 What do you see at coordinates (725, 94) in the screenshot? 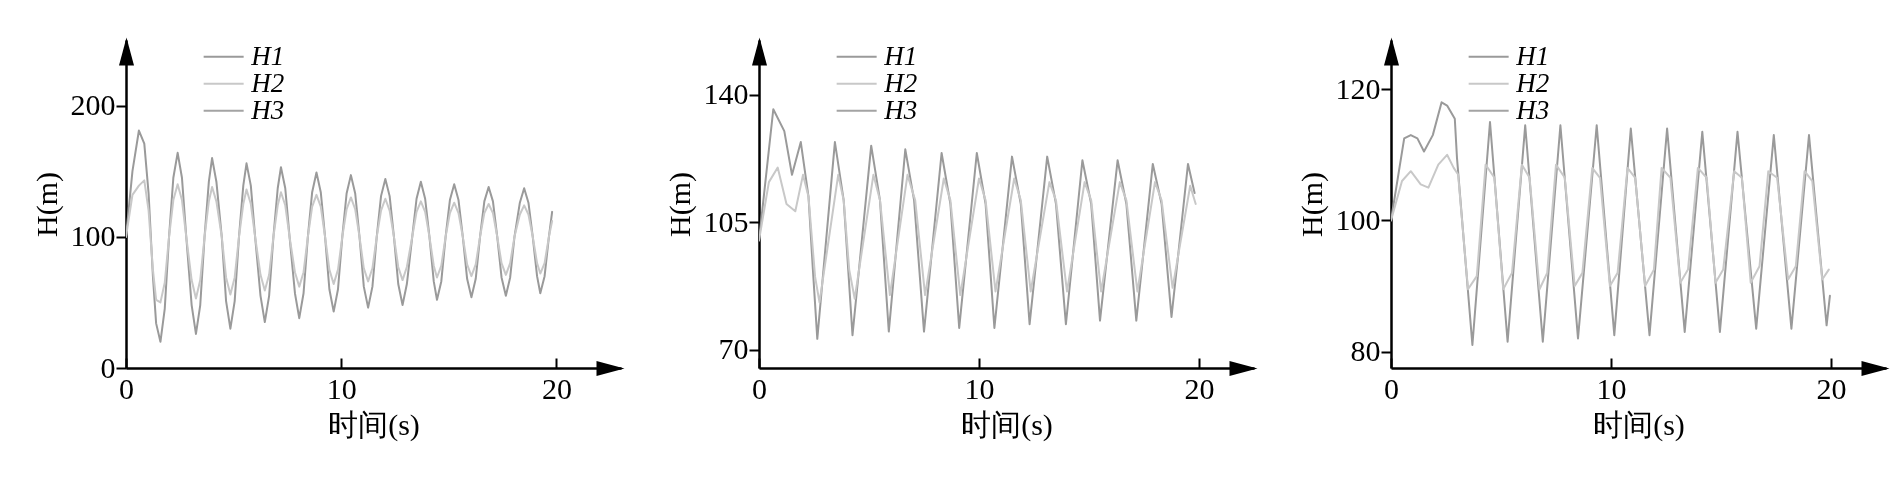
I see `y-tick-label: 140` at bounding box center [725, 94].